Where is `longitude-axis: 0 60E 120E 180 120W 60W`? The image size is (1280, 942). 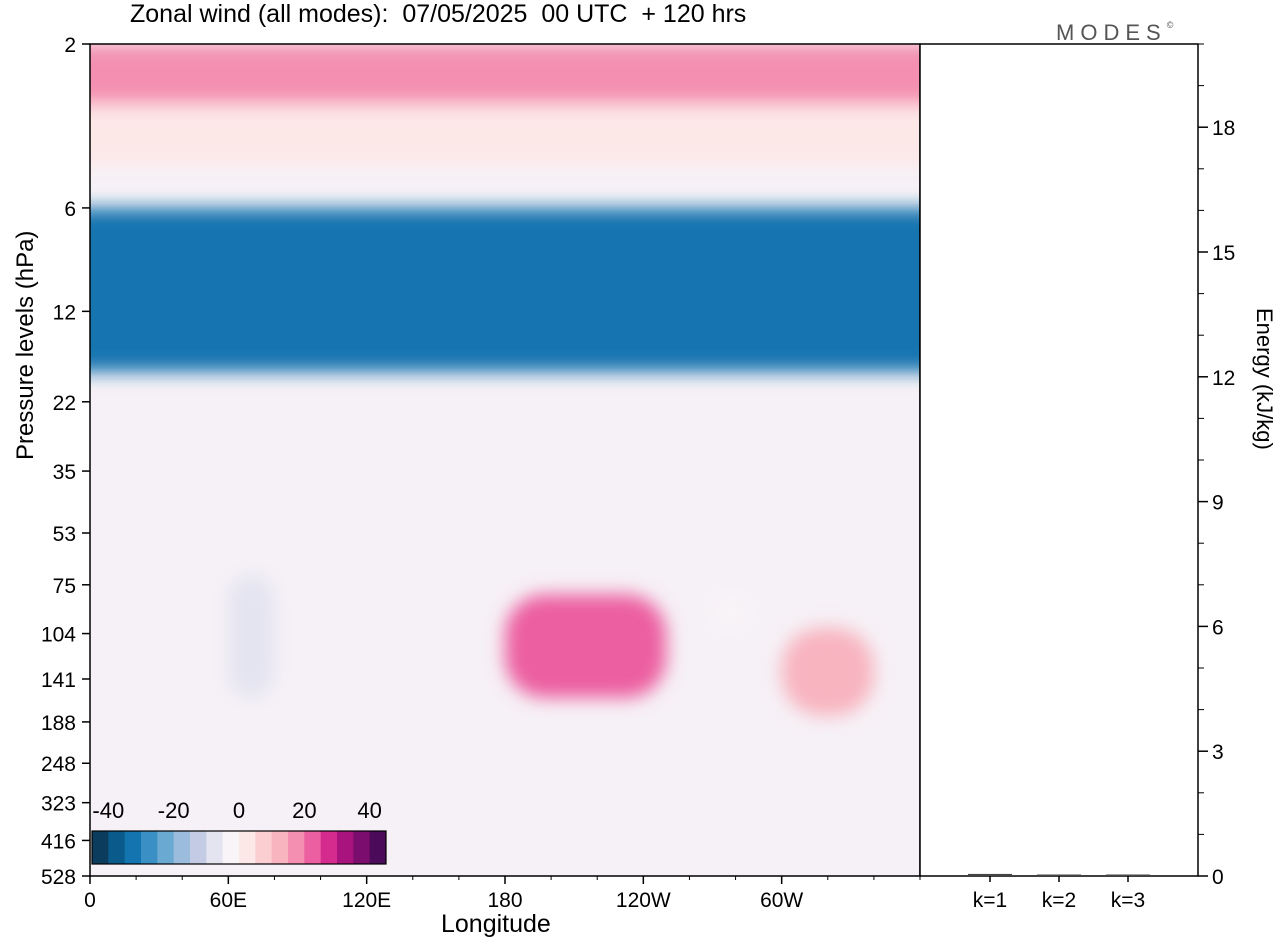 longitude-axis: 0 60E 120E 180 120W 60W is located at coordinates (502, 894).